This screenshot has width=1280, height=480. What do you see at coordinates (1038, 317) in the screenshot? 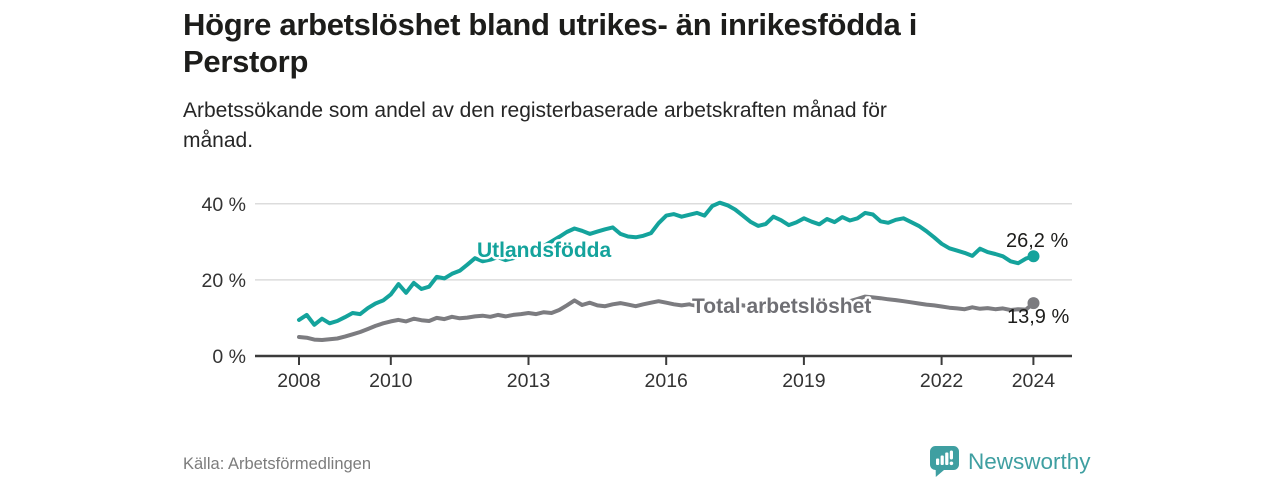
I see `end-value-label-total: 13,9 %` at bounding box center [1038, 317].